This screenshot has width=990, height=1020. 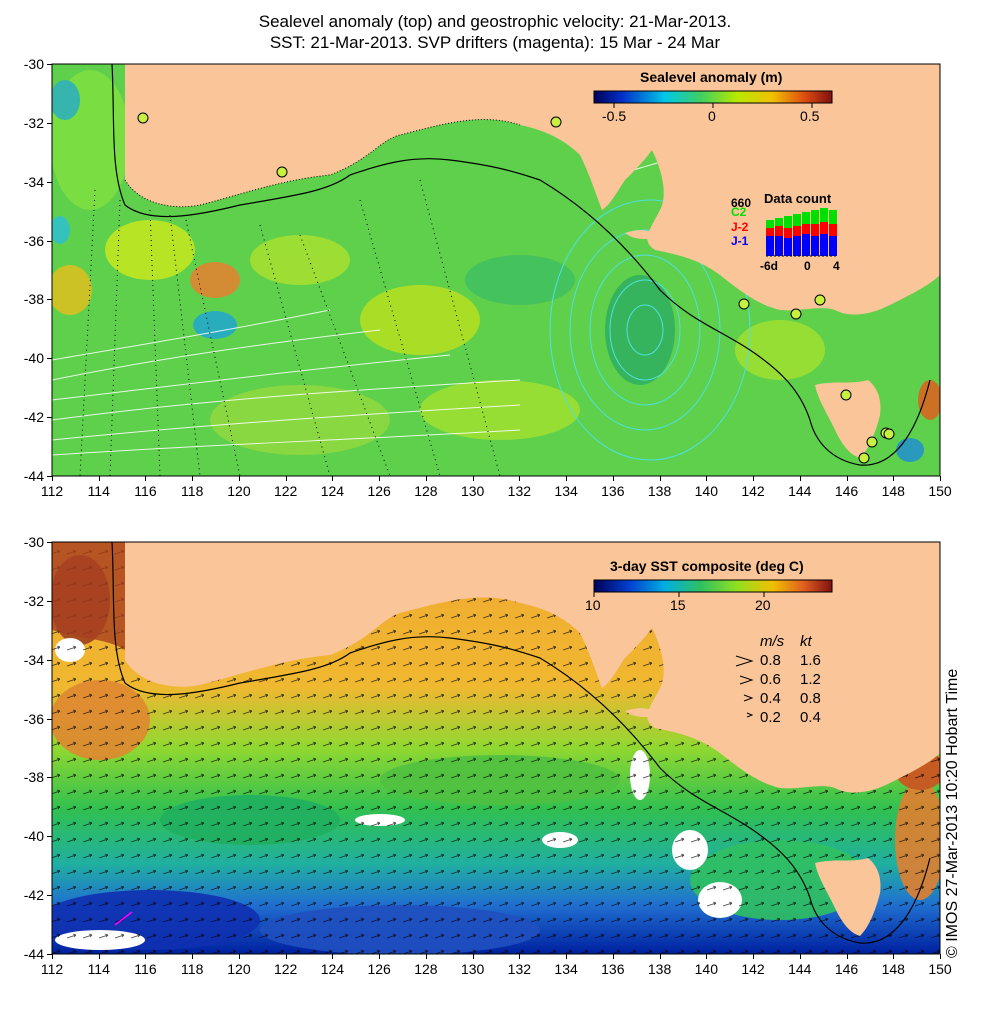 What do you see at coordinates (239, 491) in the screenshot?
I see `x-tick-label: 120` at bounding box center [239, 491].